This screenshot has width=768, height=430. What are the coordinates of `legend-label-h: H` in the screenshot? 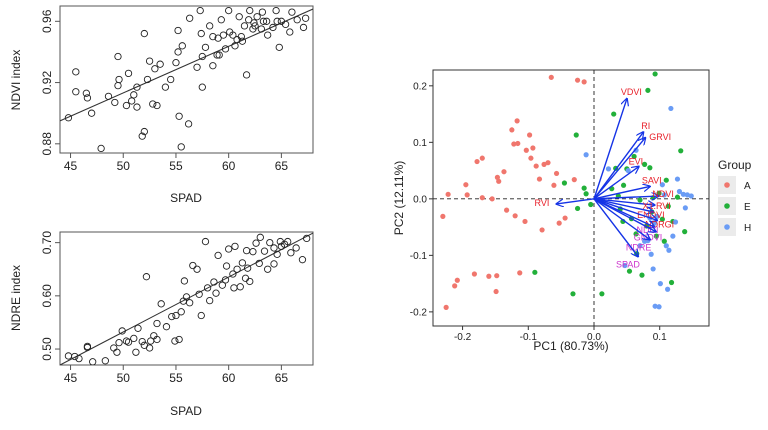 It's located at (747, 228).